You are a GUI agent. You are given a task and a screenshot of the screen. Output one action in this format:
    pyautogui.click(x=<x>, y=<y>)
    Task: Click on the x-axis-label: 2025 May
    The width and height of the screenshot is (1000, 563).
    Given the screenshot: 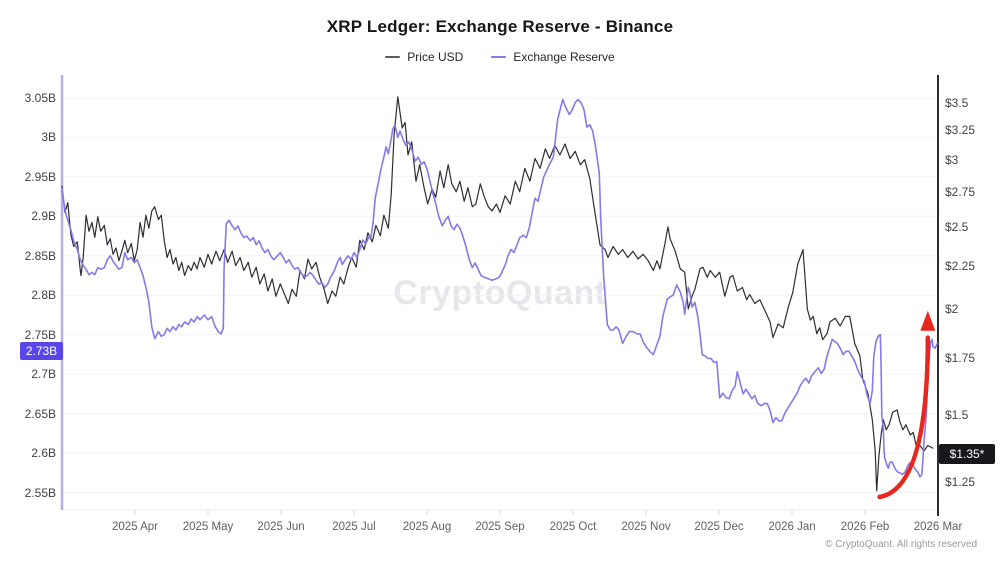 What is the action you would take?
    pyautogui.click(x=208, y=527)
    